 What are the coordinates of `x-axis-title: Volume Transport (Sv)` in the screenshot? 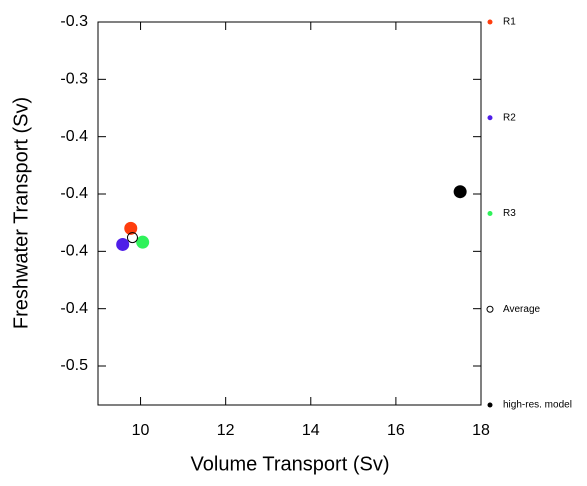 It's located at (290, 464).